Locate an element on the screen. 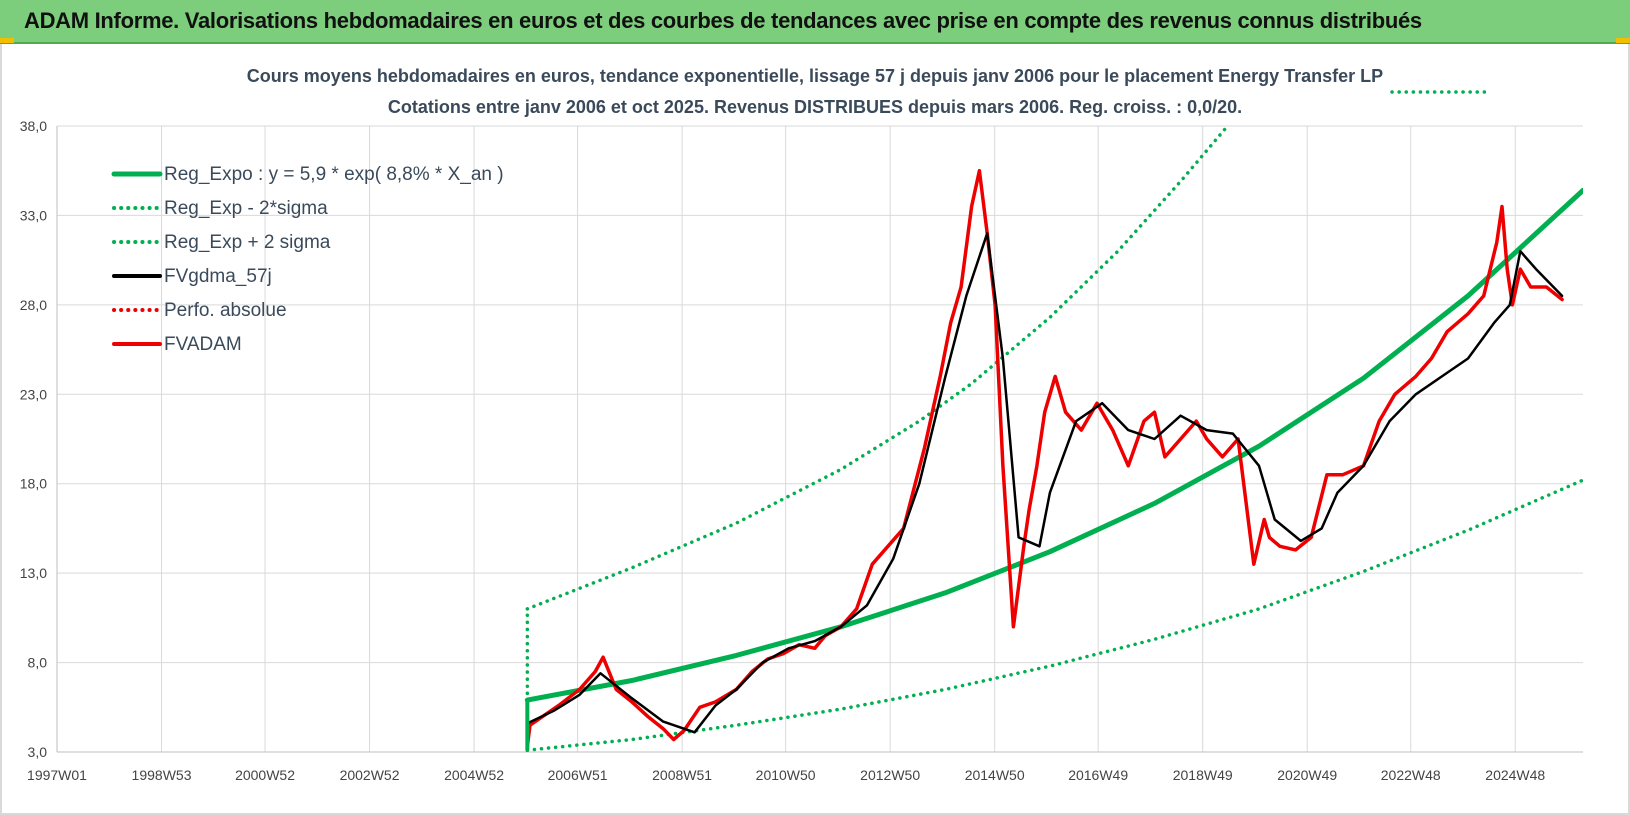 This screenshot has width=1630, height=815. legend-item: FVgdma_57j is located at coordinates (192, 276).